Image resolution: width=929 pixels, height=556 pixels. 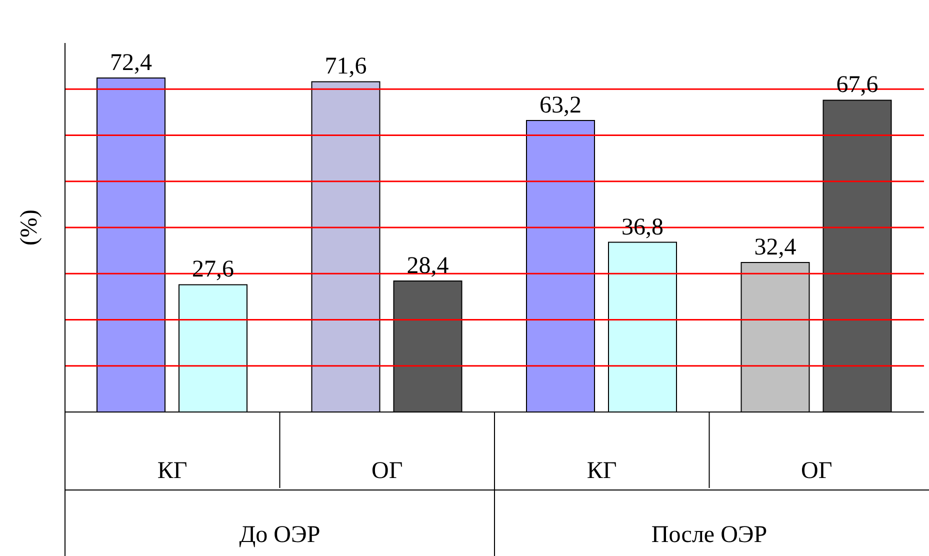 What do you see at coordinates (709, 535) in the screenshot?
I see `text: После ОЭР` at bounding box center [709, 535].